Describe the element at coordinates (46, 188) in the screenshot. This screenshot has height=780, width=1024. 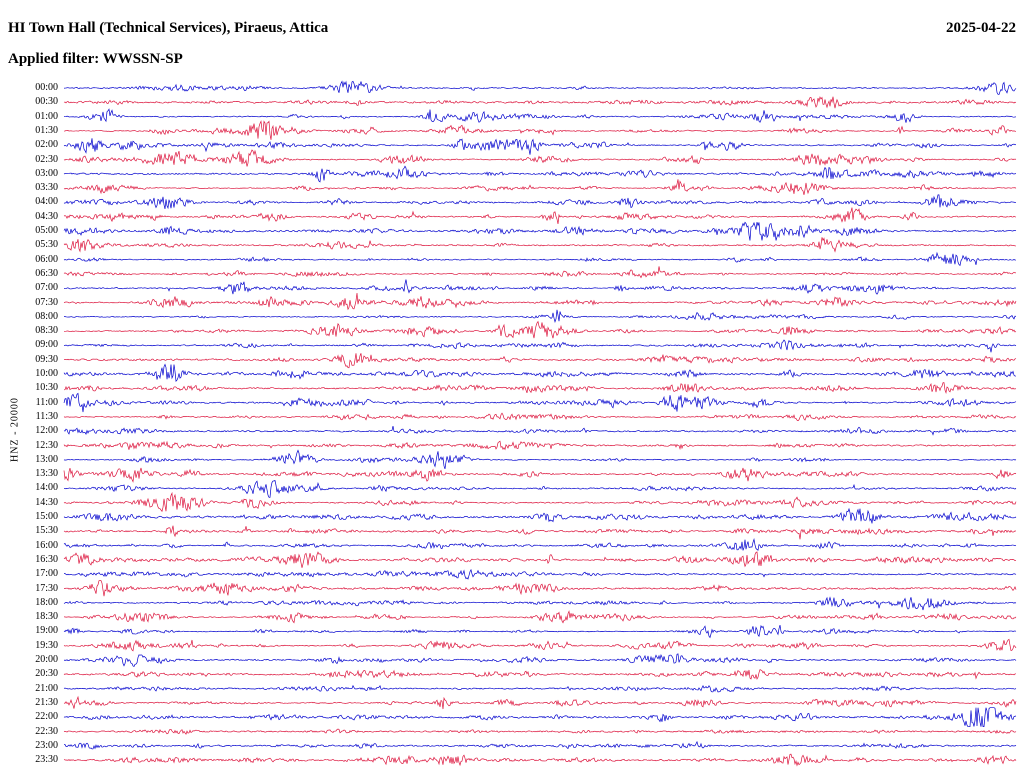
I see `time-label: 03:30` at that location.